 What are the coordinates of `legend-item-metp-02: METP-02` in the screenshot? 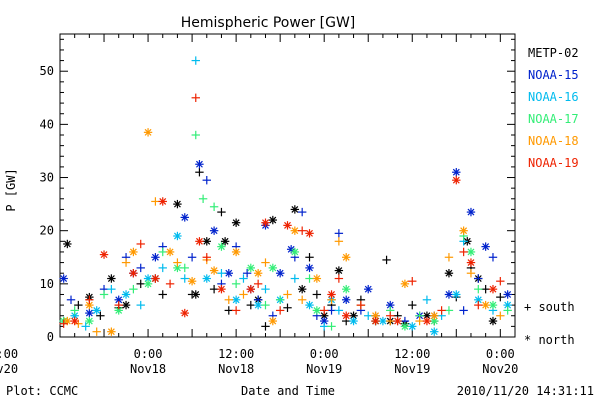 It's located at (553, 53).